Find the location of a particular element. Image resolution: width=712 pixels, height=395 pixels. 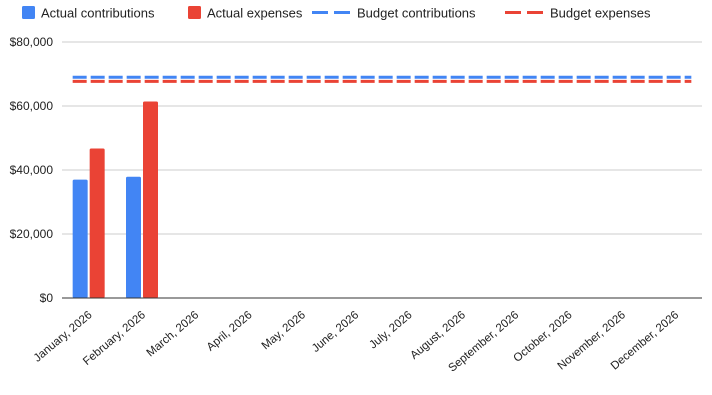

legend-label: Actual expenses is located at coordinates (255, 13).